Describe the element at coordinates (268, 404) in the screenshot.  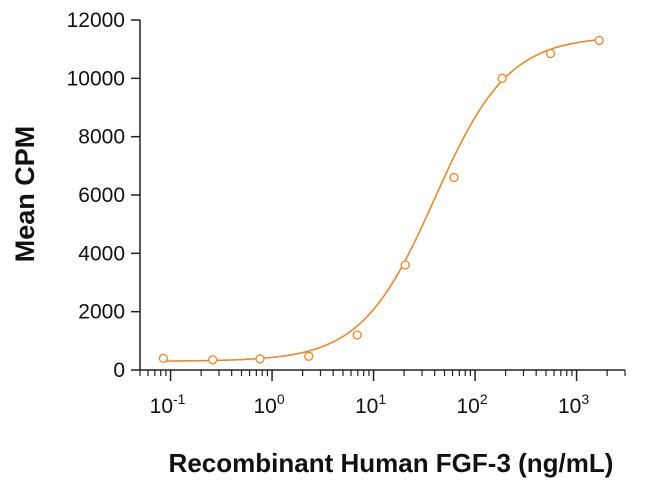
I see `x-tick-label: 10⁰` at that location.